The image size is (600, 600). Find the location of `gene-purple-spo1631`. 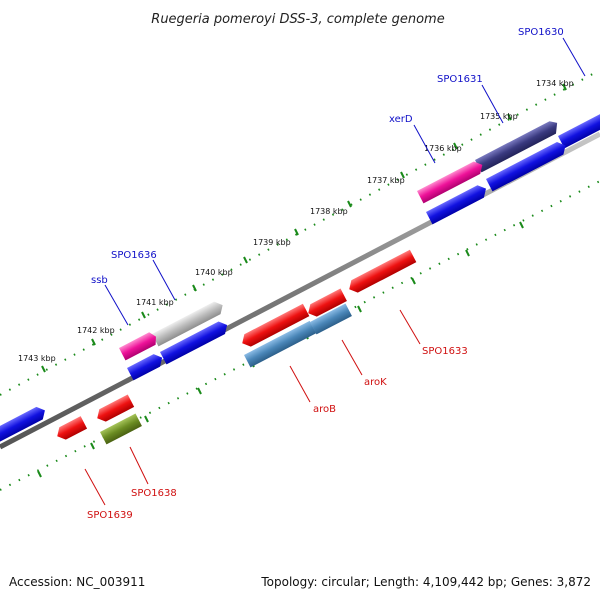

gene-purple-spo1631 is located at coordinates (518, 145).